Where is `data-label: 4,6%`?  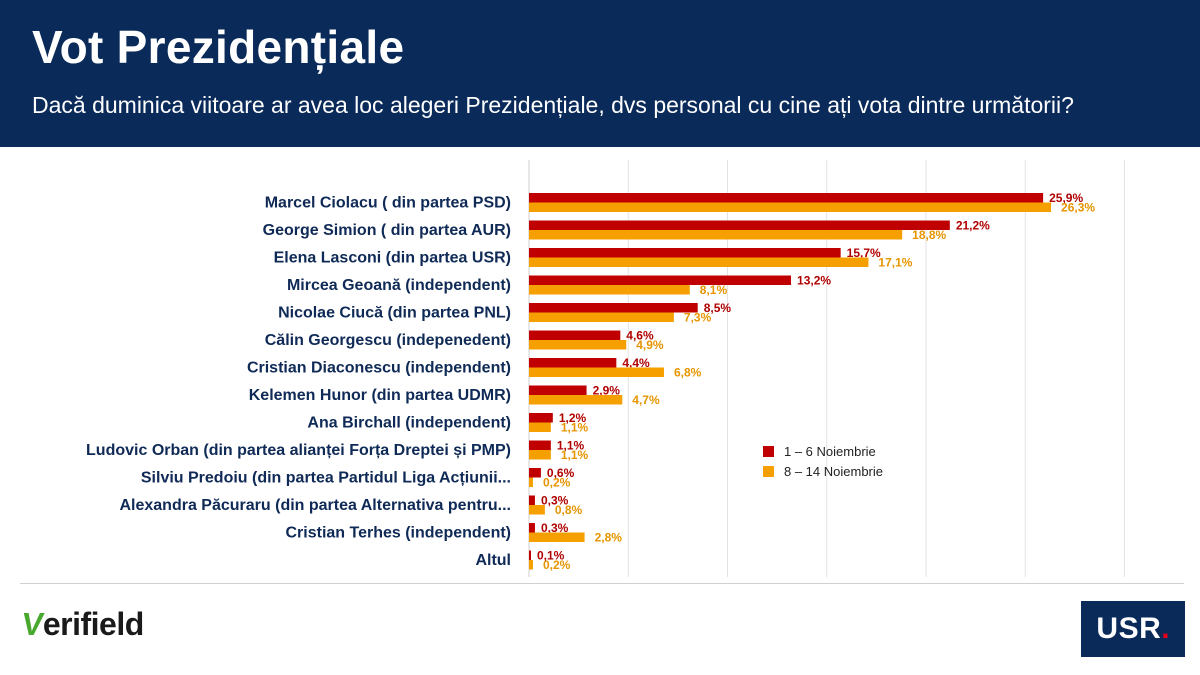 data-label: 4,6% is located at coordinates (640, 336).